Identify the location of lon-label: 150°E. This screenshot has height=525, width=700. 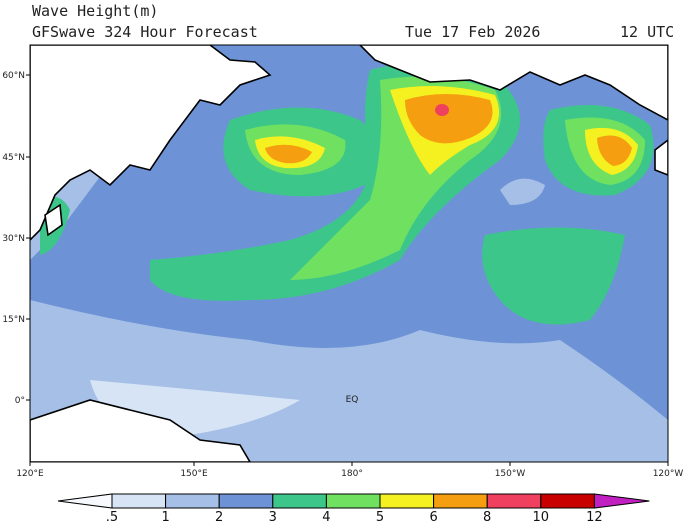
(194, 474).